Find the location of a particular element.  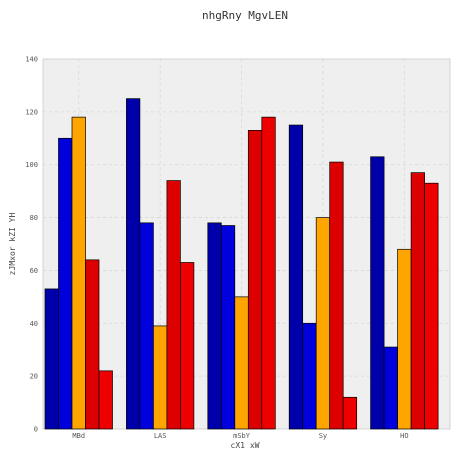

y-tick-label: 0 is located at coordinates (36, 430).